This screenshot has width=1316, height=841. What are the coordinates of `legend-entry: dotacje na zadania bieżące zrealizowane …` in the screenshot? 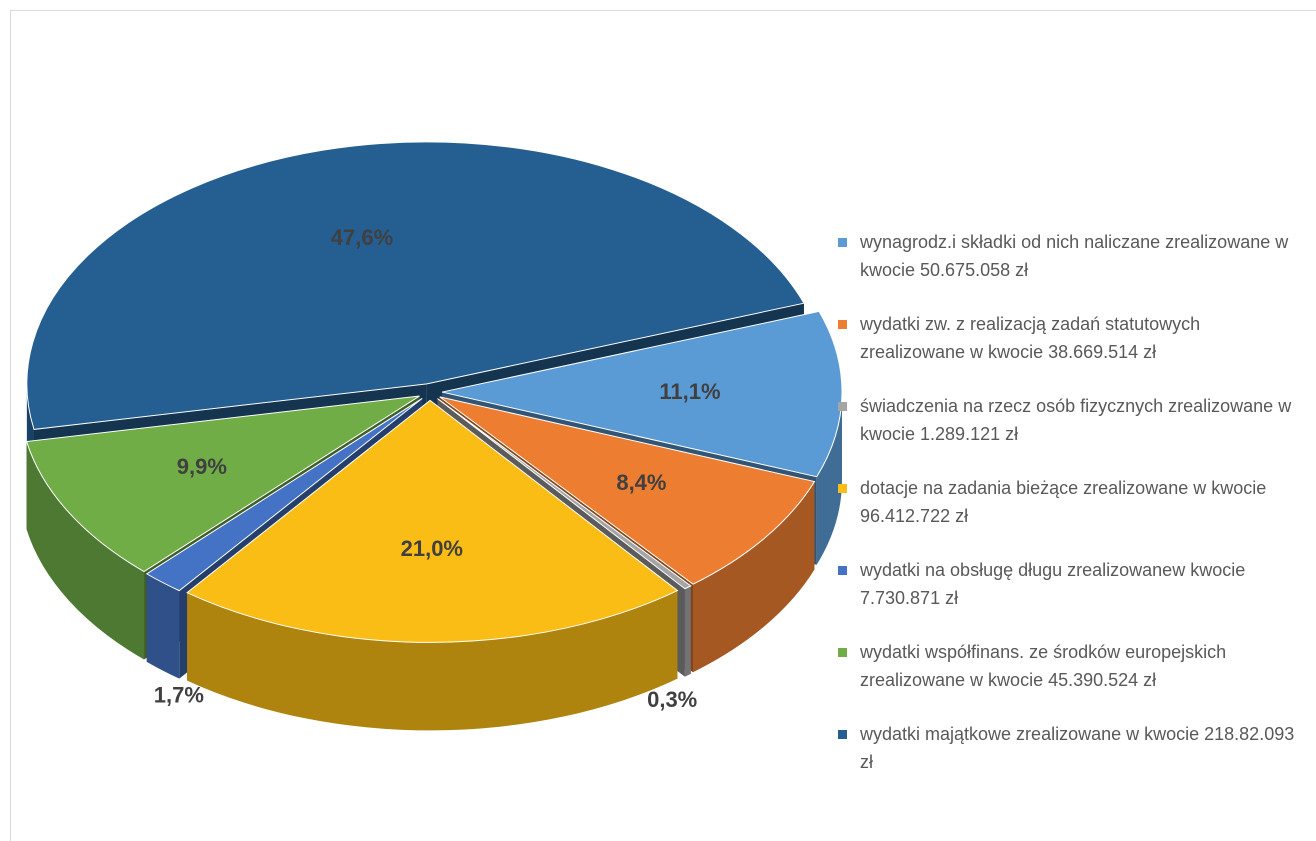 It's located at (1073, 515).